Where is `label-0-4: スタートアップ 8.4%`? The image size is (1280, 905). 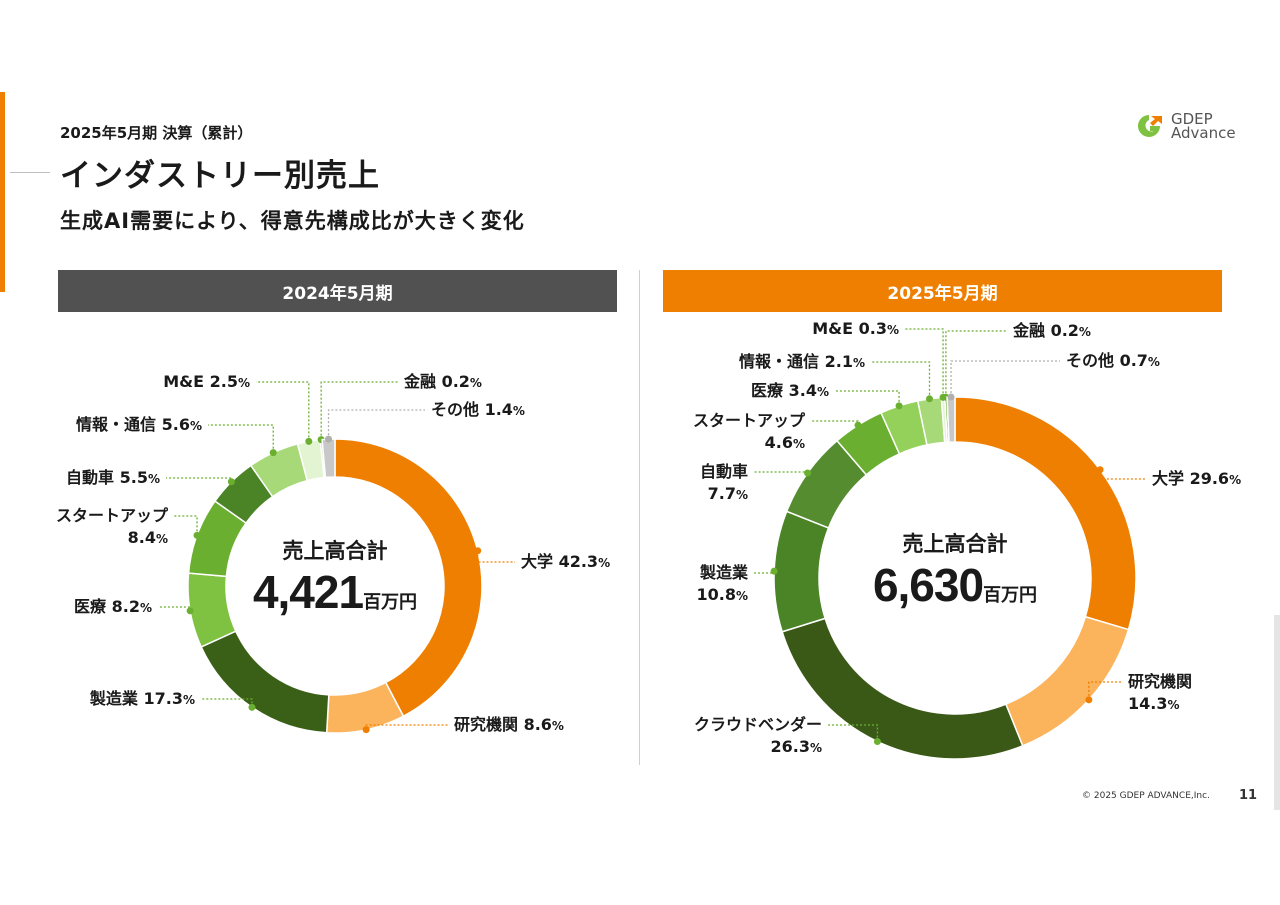
label-0-4: スタートアップ 8.4% is located at coordinates (112, 526).